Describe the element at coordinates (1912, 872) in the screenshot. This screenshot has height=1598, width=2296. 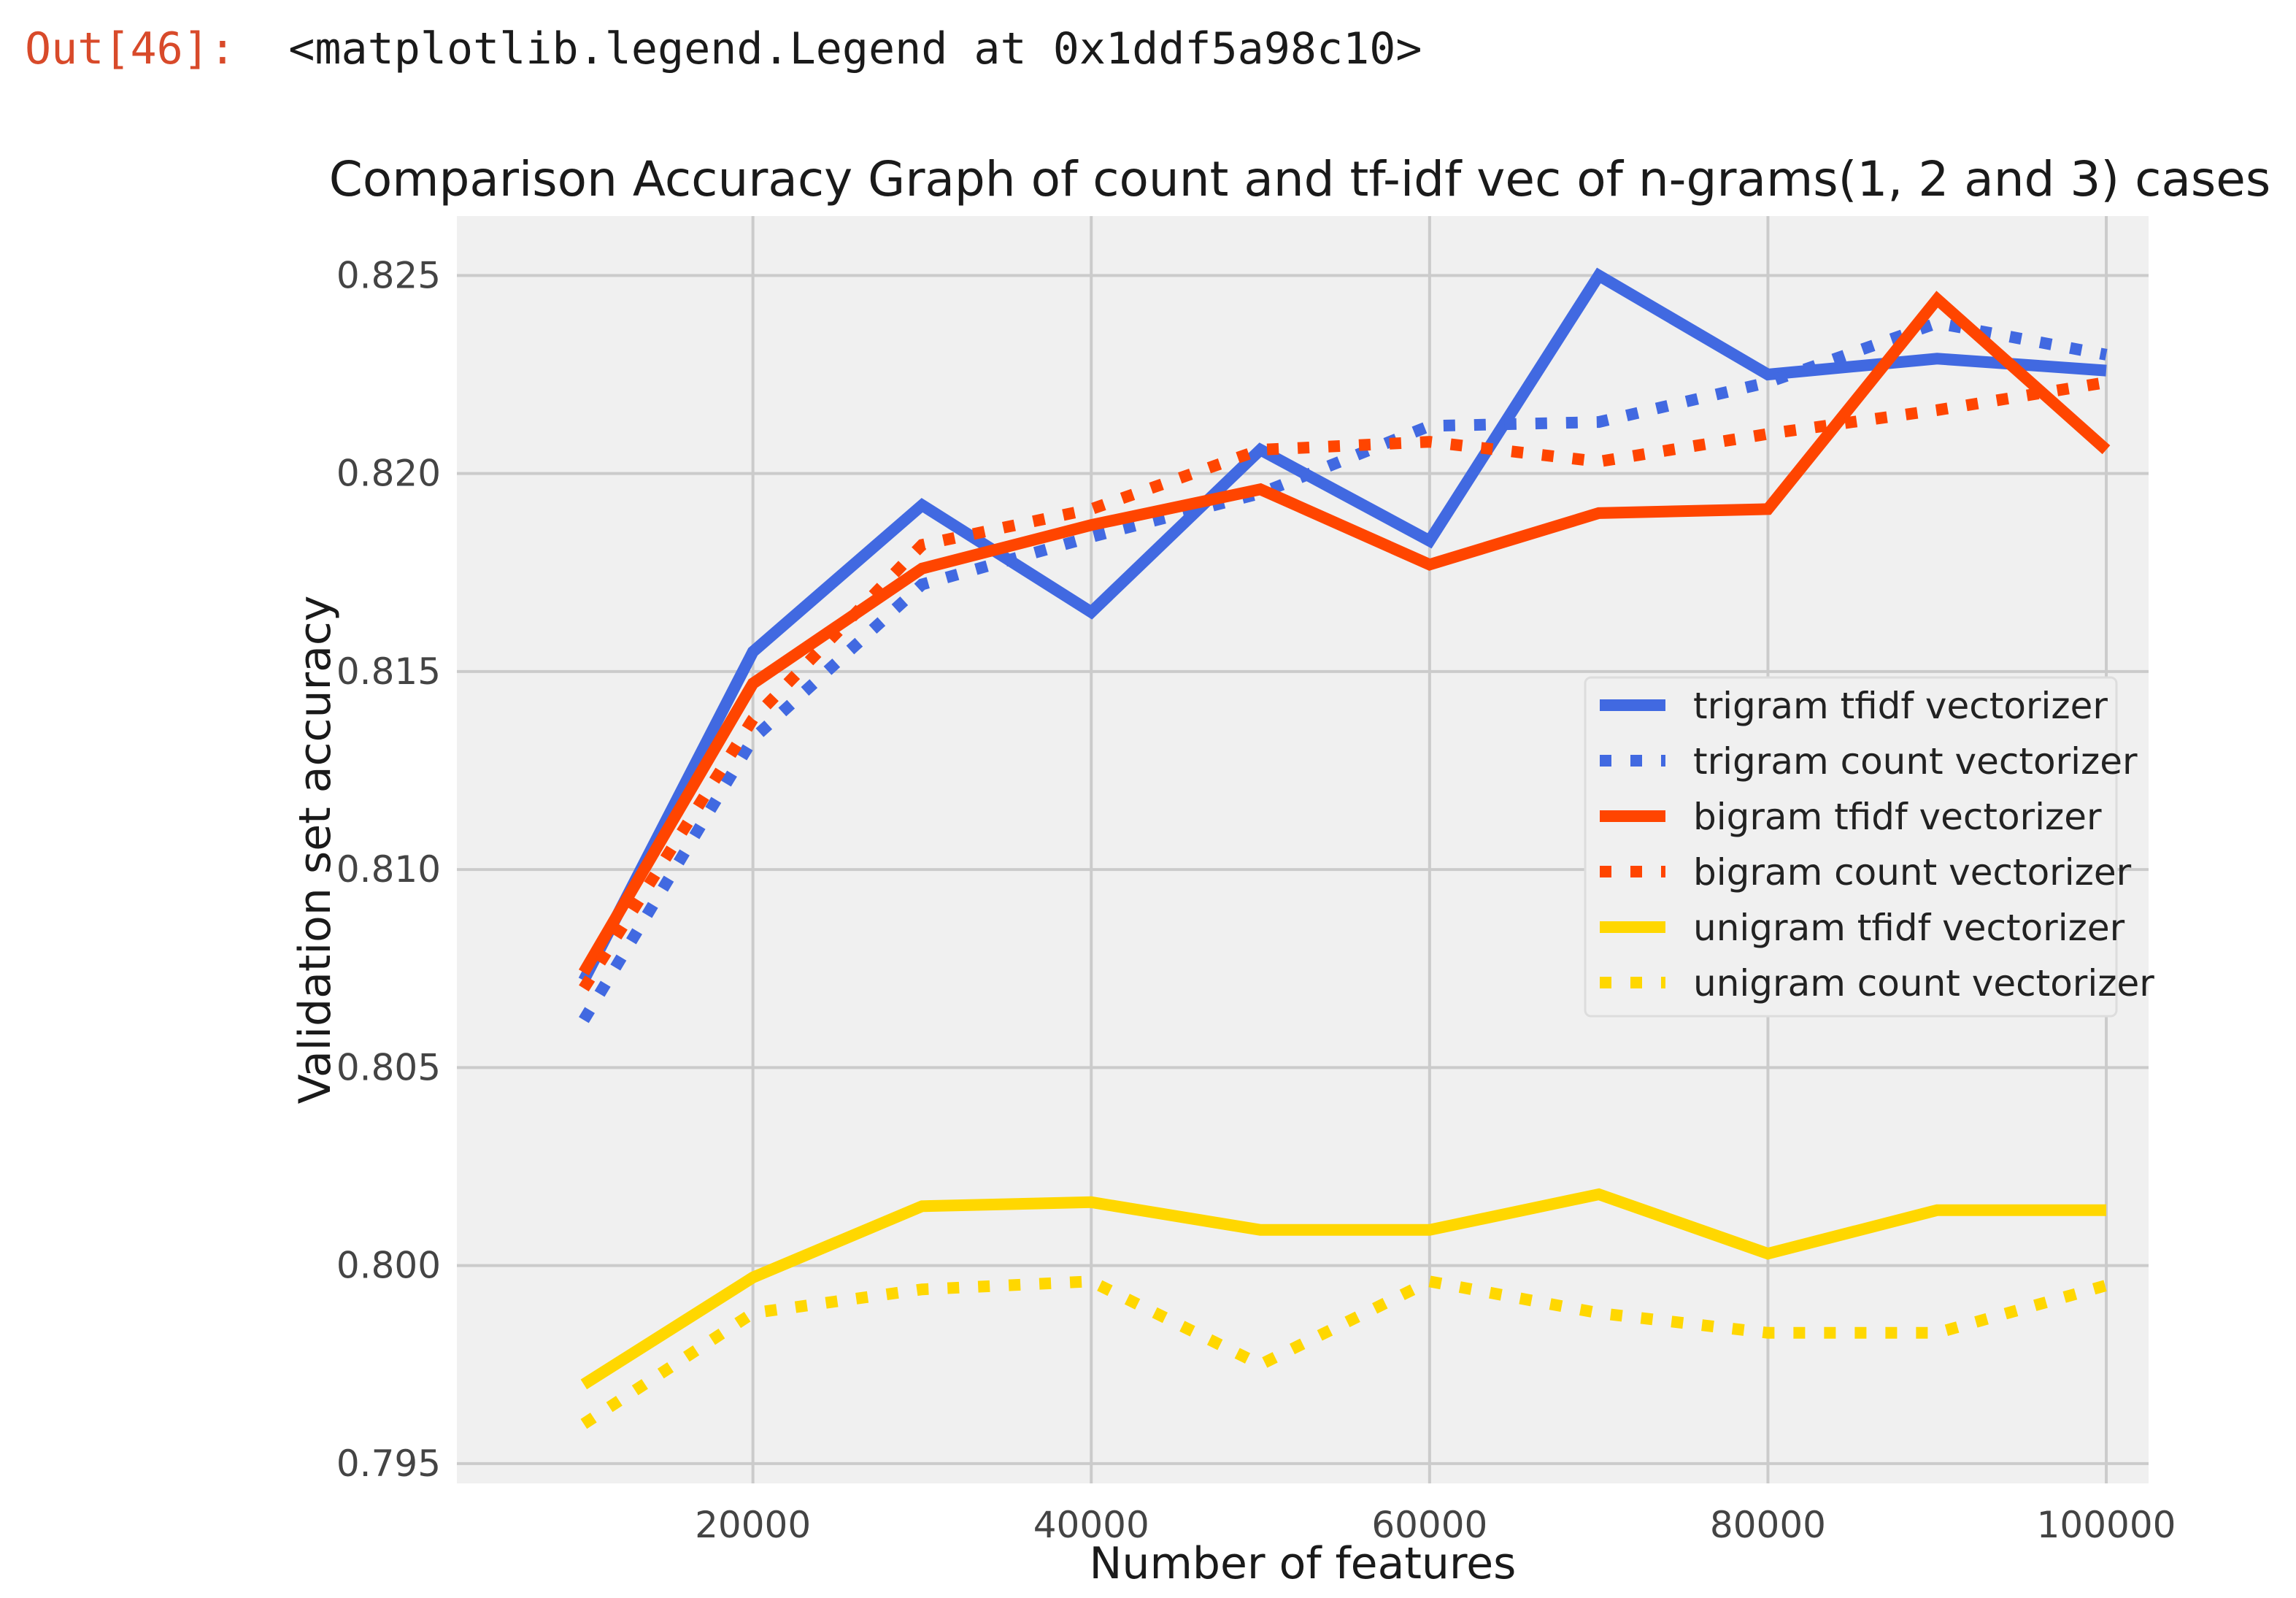
I see `legend-entry-label: bigram count vectorizer` at that location.